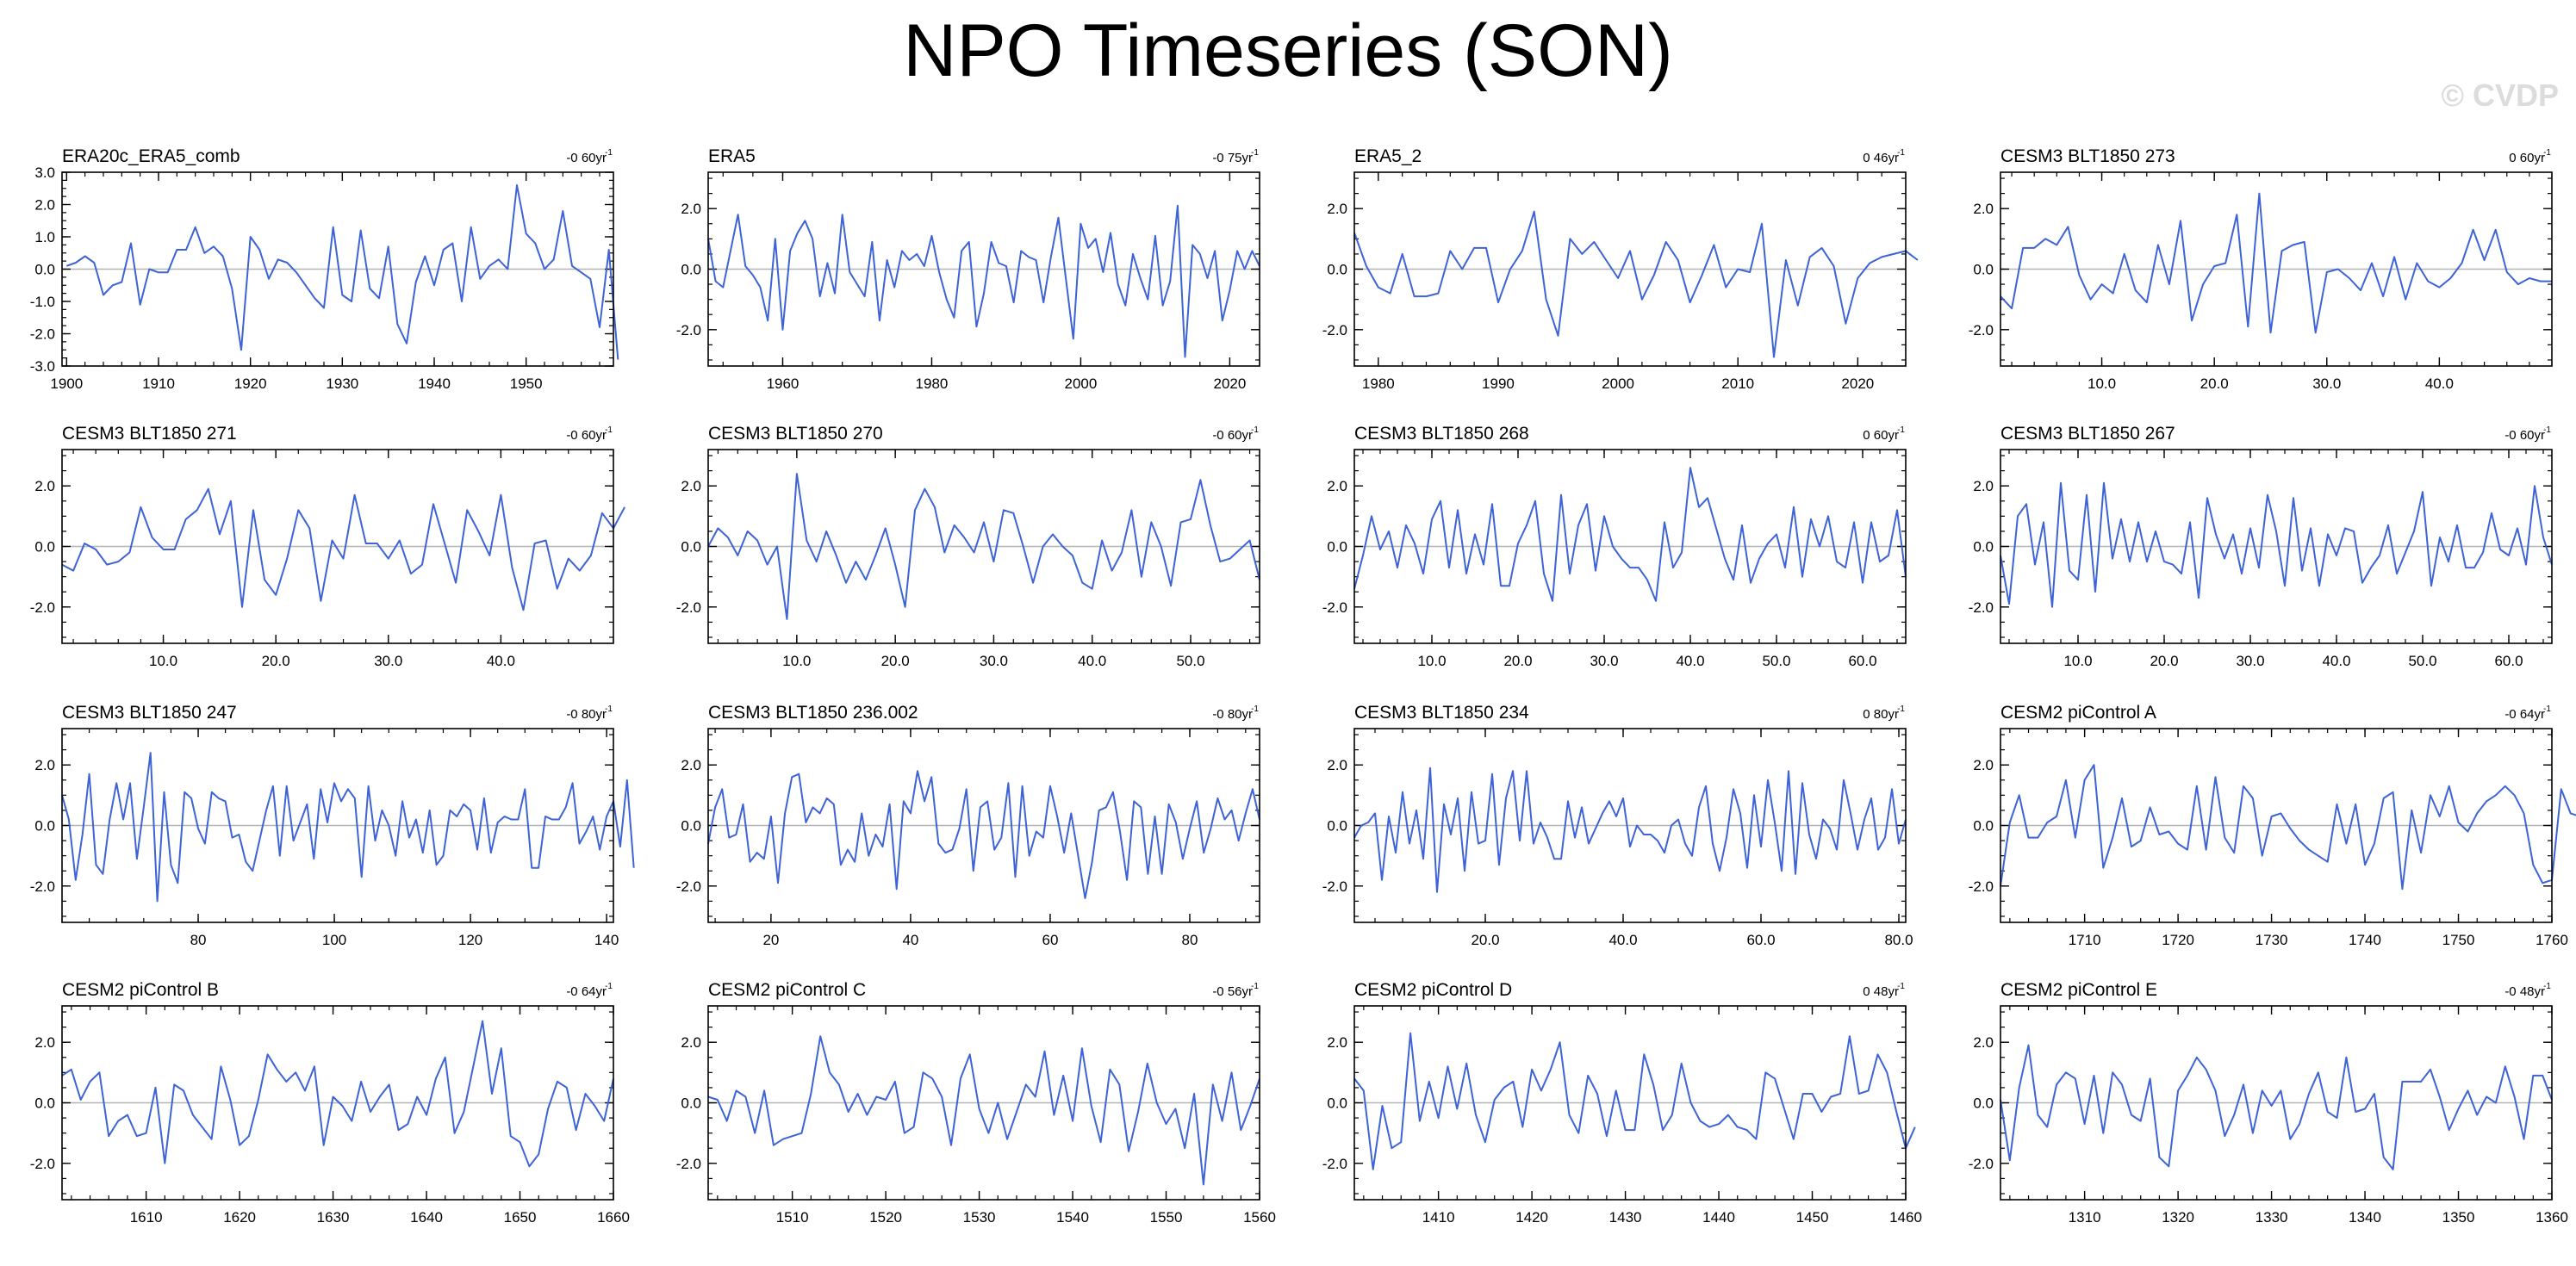 The image size is (2576, 1266). I want to click on trend-label: -0 60yr, so click(587, 436).